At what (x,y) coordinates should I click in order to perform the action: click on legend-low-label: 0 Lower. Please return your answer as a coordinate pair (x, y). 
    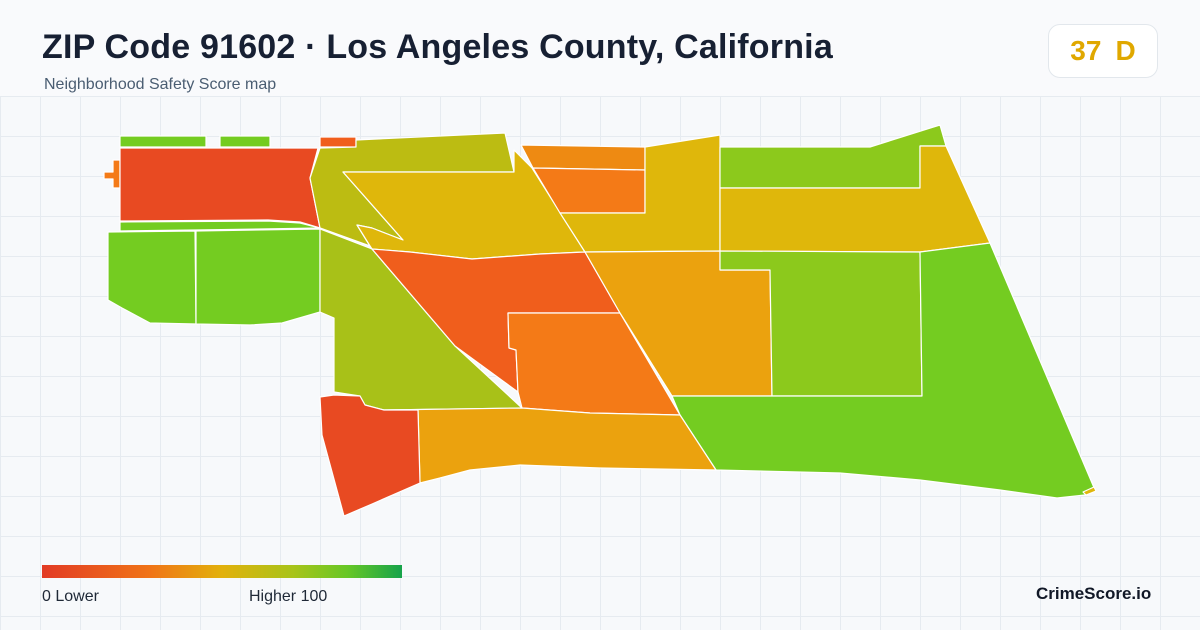
    Looking at the image, I should click on (70, 596).